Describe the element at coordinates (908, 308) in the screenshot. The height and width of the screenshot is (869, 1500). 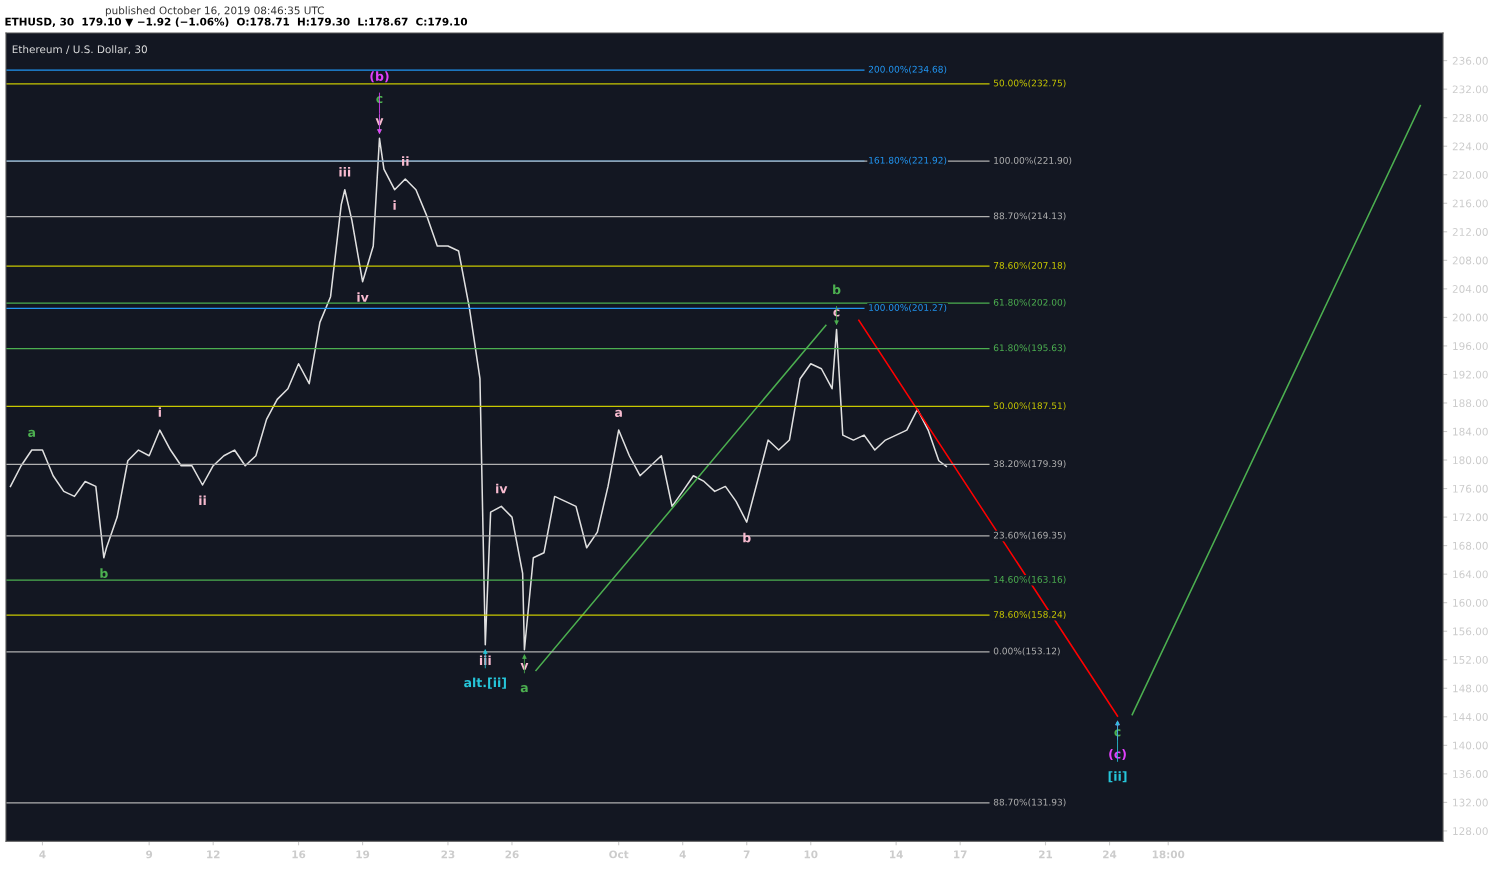
I see `ref-line-label: 100.00%(201.27)` at that location.